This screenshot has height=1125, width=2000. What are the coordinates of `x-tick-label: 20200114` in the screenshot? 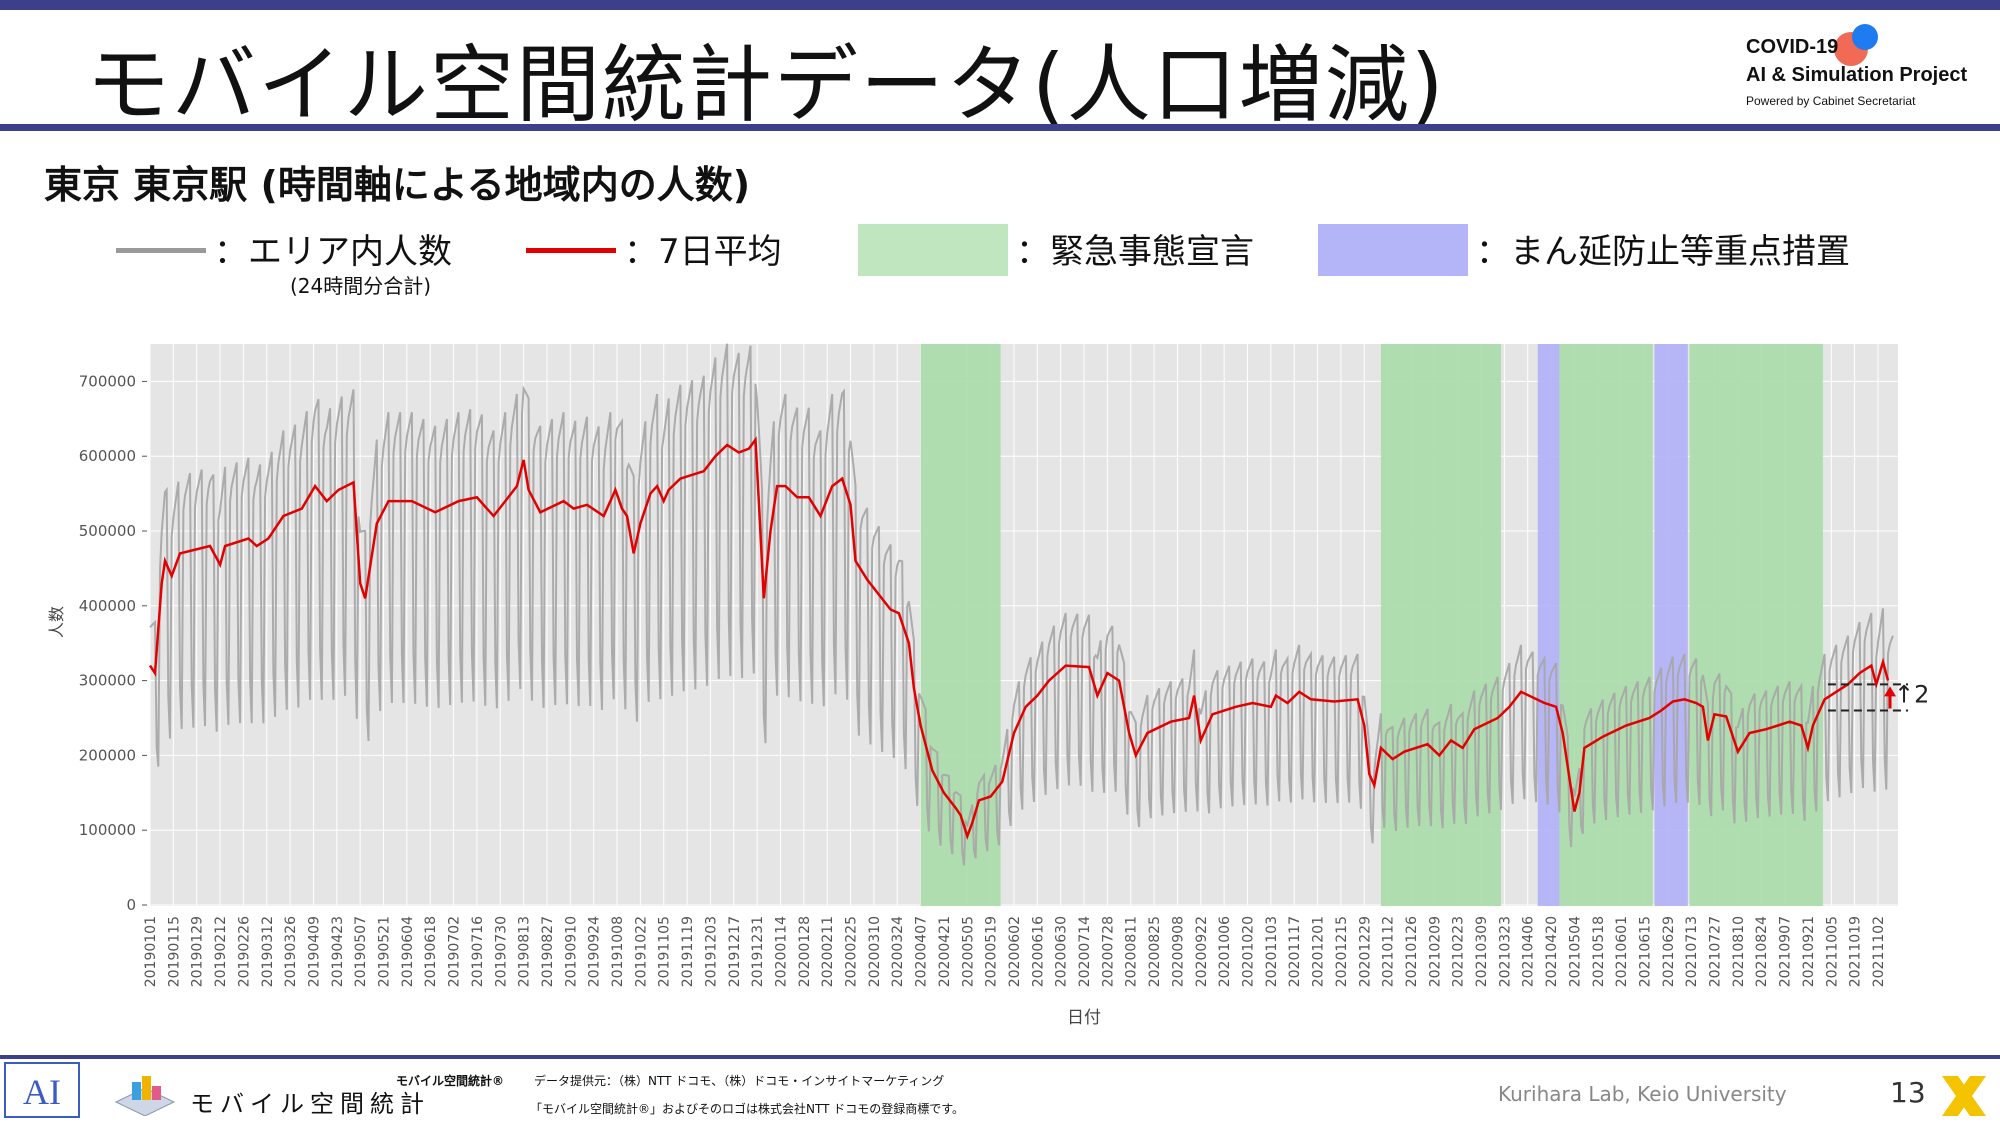 It's located at (782, 951).